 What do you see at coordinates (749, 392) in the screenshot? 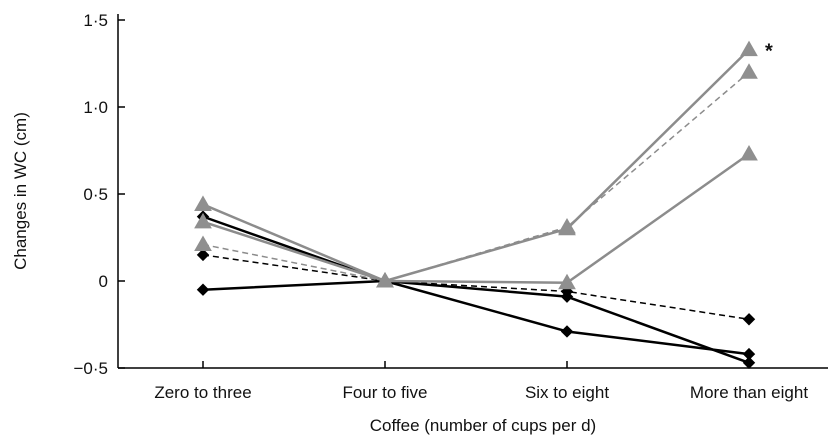
I see `x-tick-label: More than eight` at bounding box center [749, 392].